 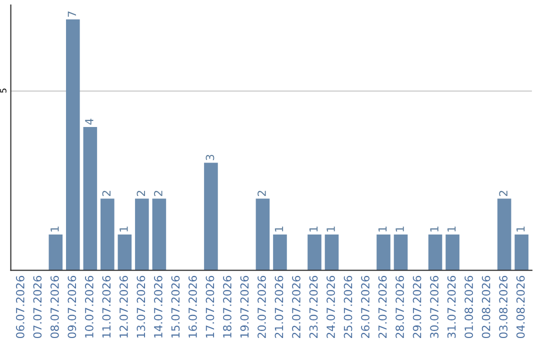 What do you see at coordinates (72, 14) in the screenshot?
I see `data-label: 7` at bounding box center [72, 14].